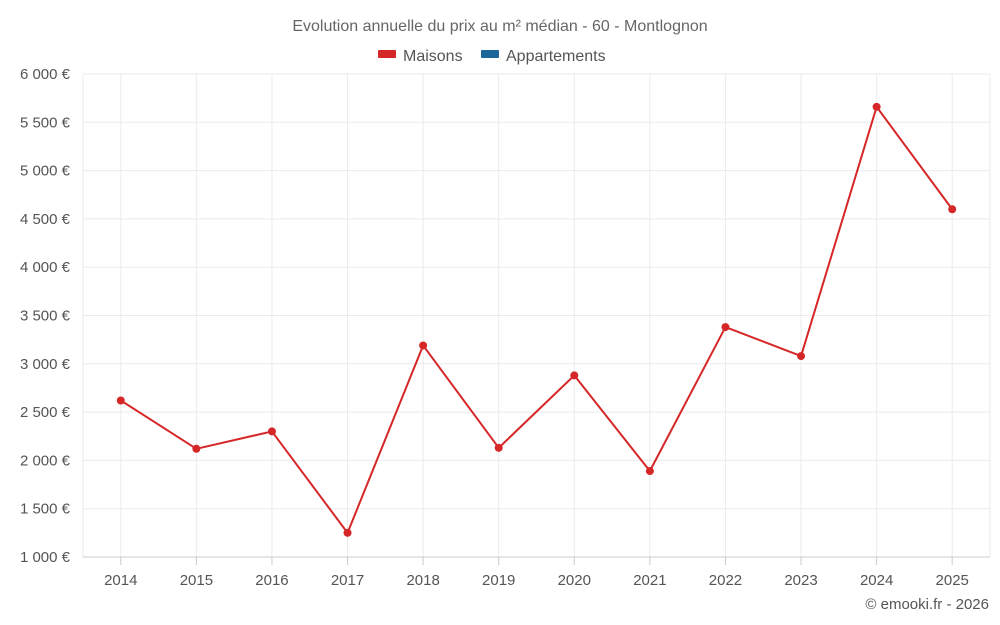 The width and height of the screenshot is (1000, 625). What do you see at coordinates (423, 345) in the screenshot?
I see `data-point-maisons-2018` at bounding box center [423, 345].